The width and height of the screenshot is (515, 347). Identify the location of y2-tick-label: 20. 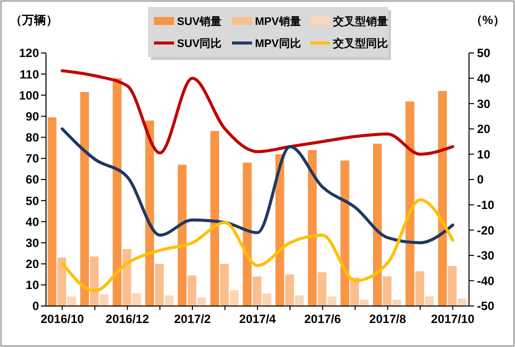
(484, 129).